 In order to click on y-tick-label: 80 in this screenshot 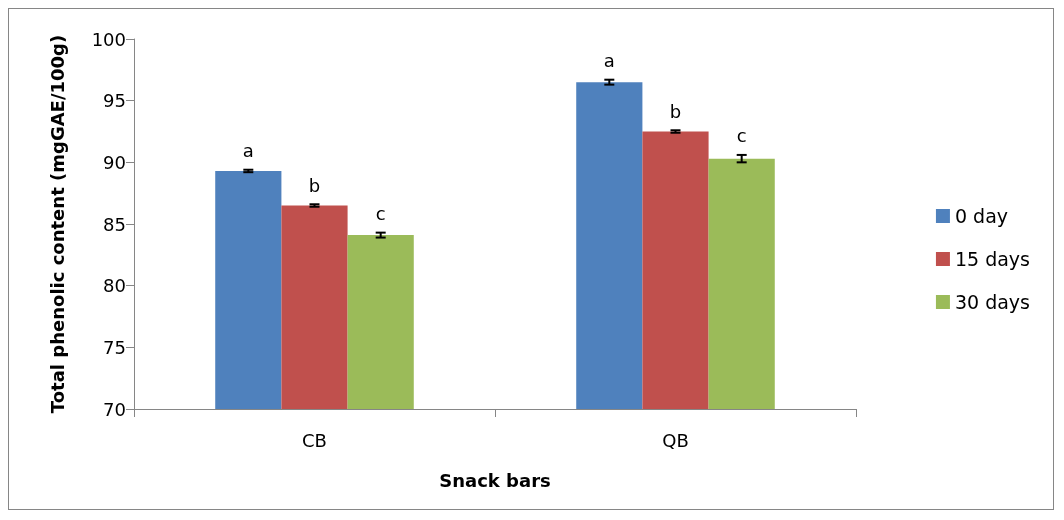, I will do `click(114, 286)`.